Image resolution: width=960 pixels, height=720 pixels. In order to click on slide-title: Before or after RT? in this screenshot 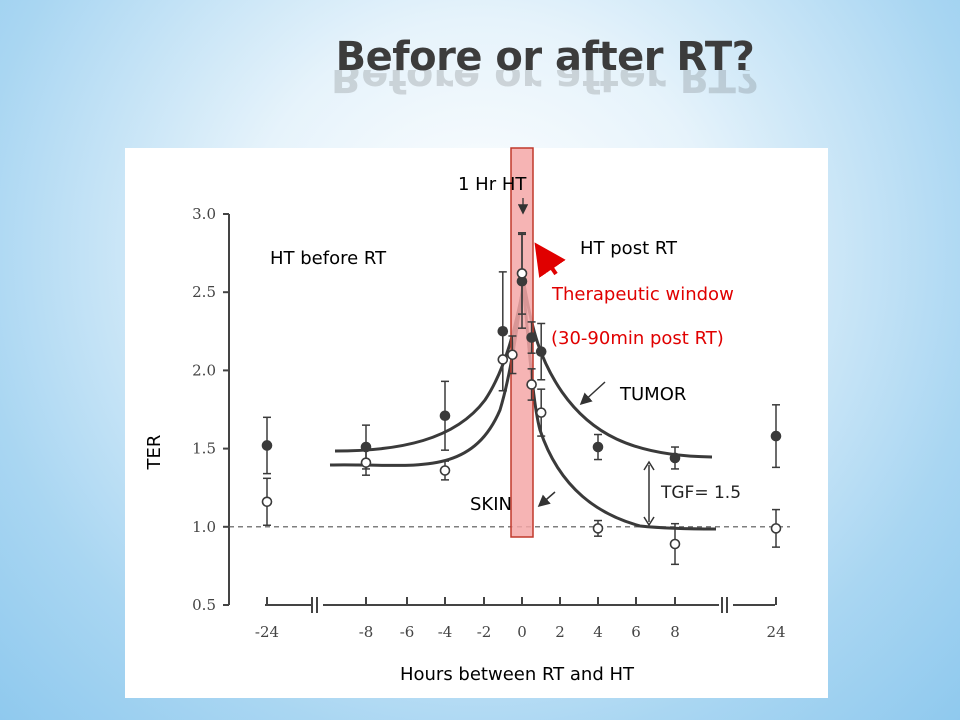, I will do `click(545, 57)`.